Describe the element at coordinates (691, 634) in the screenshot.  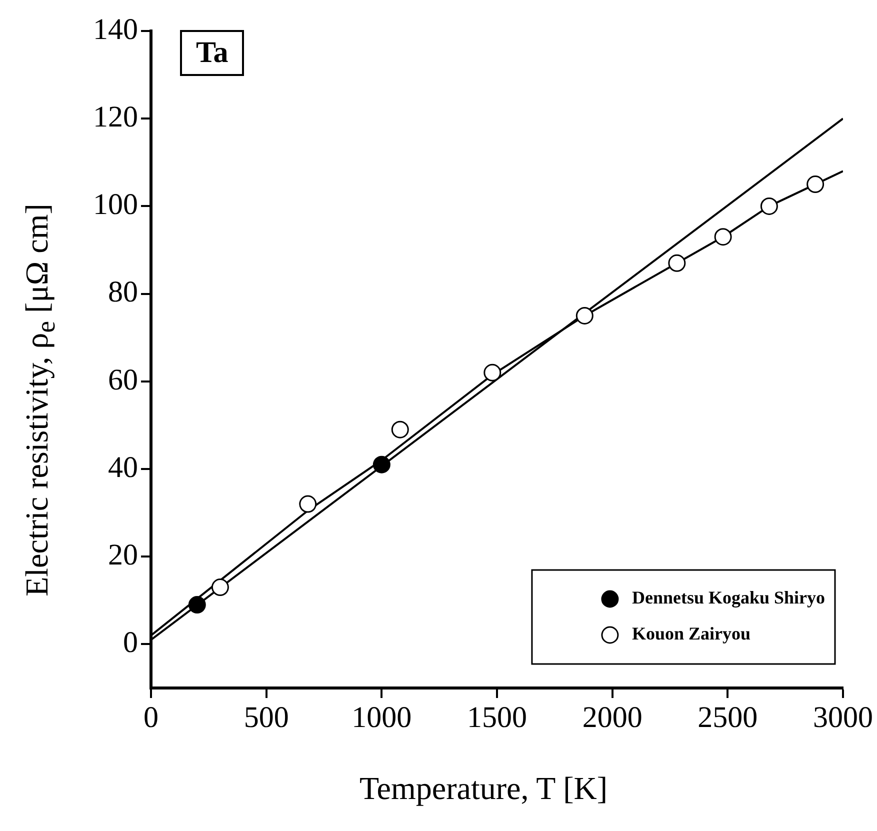
I see `legend-label: Kouon Zairyou` at that location.